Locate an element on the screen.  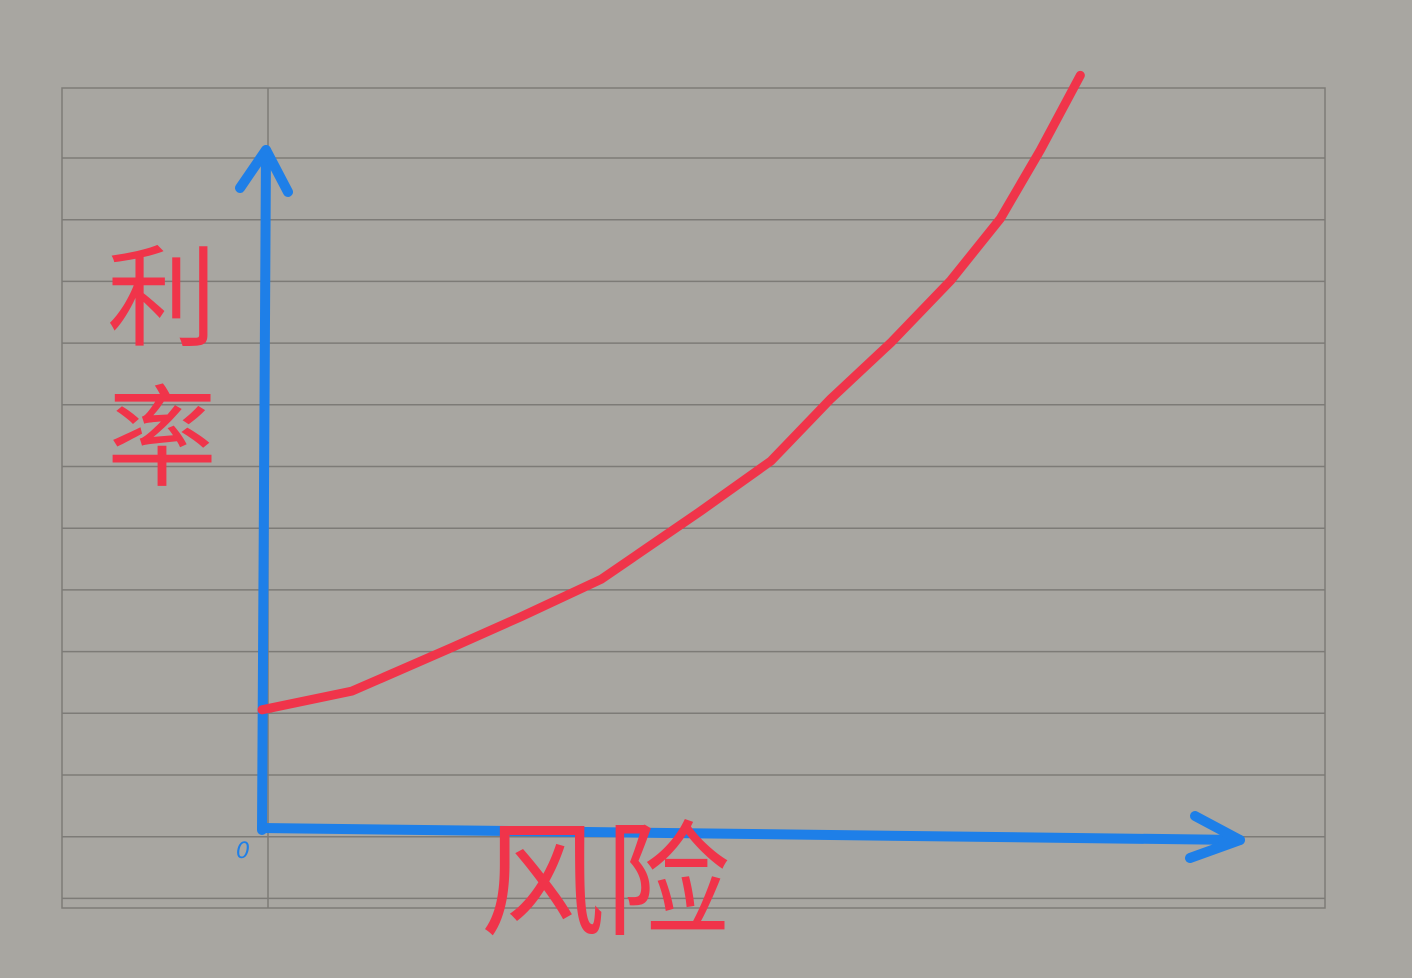
origin-label: 0 is located at coordinates (243, 851).